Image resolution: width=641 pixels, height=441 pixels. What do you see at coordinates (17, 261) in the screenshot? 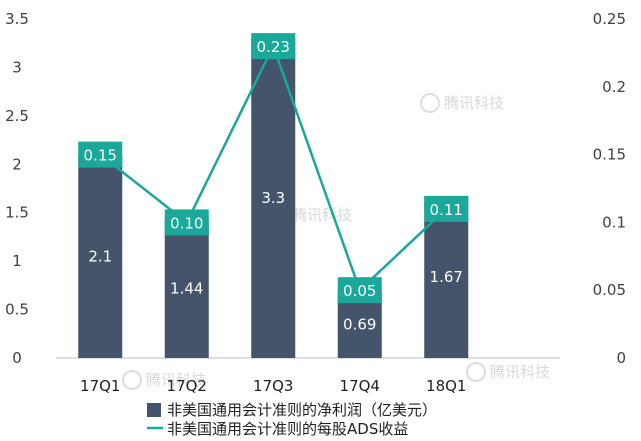
I see `left-tick-label: 1` at bounding box center [17, 261].